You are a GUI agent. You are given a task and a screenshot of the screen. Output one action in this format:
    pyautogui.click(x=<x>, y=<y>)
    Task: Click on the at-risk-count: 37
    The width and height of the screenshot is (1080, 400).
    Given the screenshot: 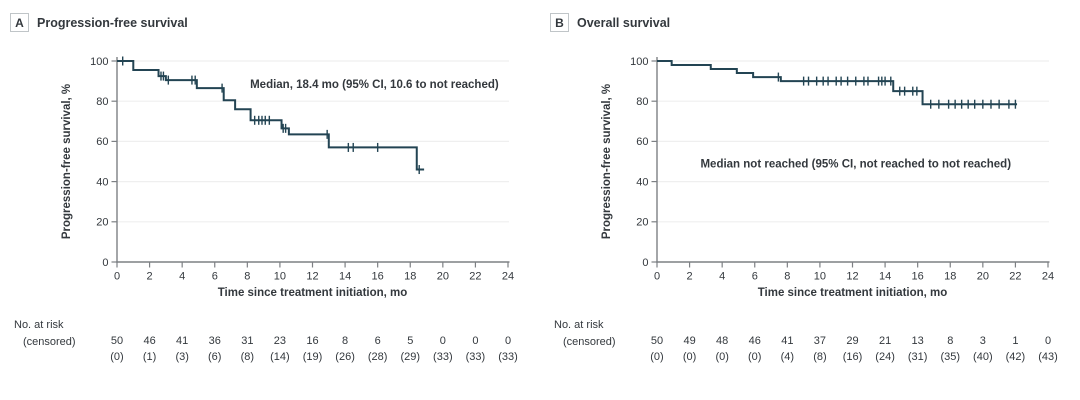 What is the action you would take?
    pyautogui.click(x=820, y=341)
    